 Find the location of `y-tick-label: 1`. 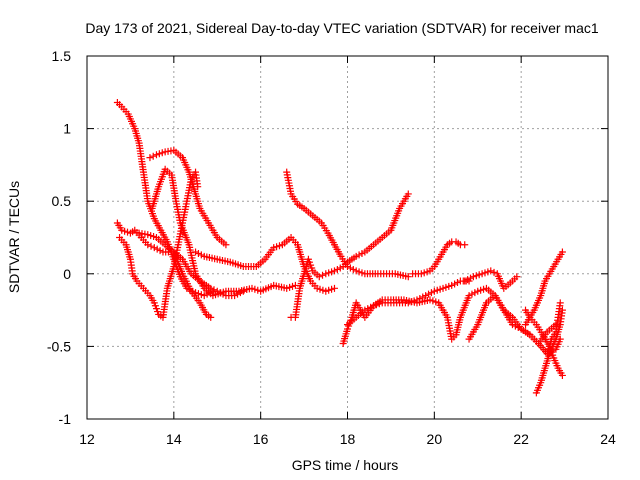

y-tick-label: 1 is located at coordinates (67, 129).